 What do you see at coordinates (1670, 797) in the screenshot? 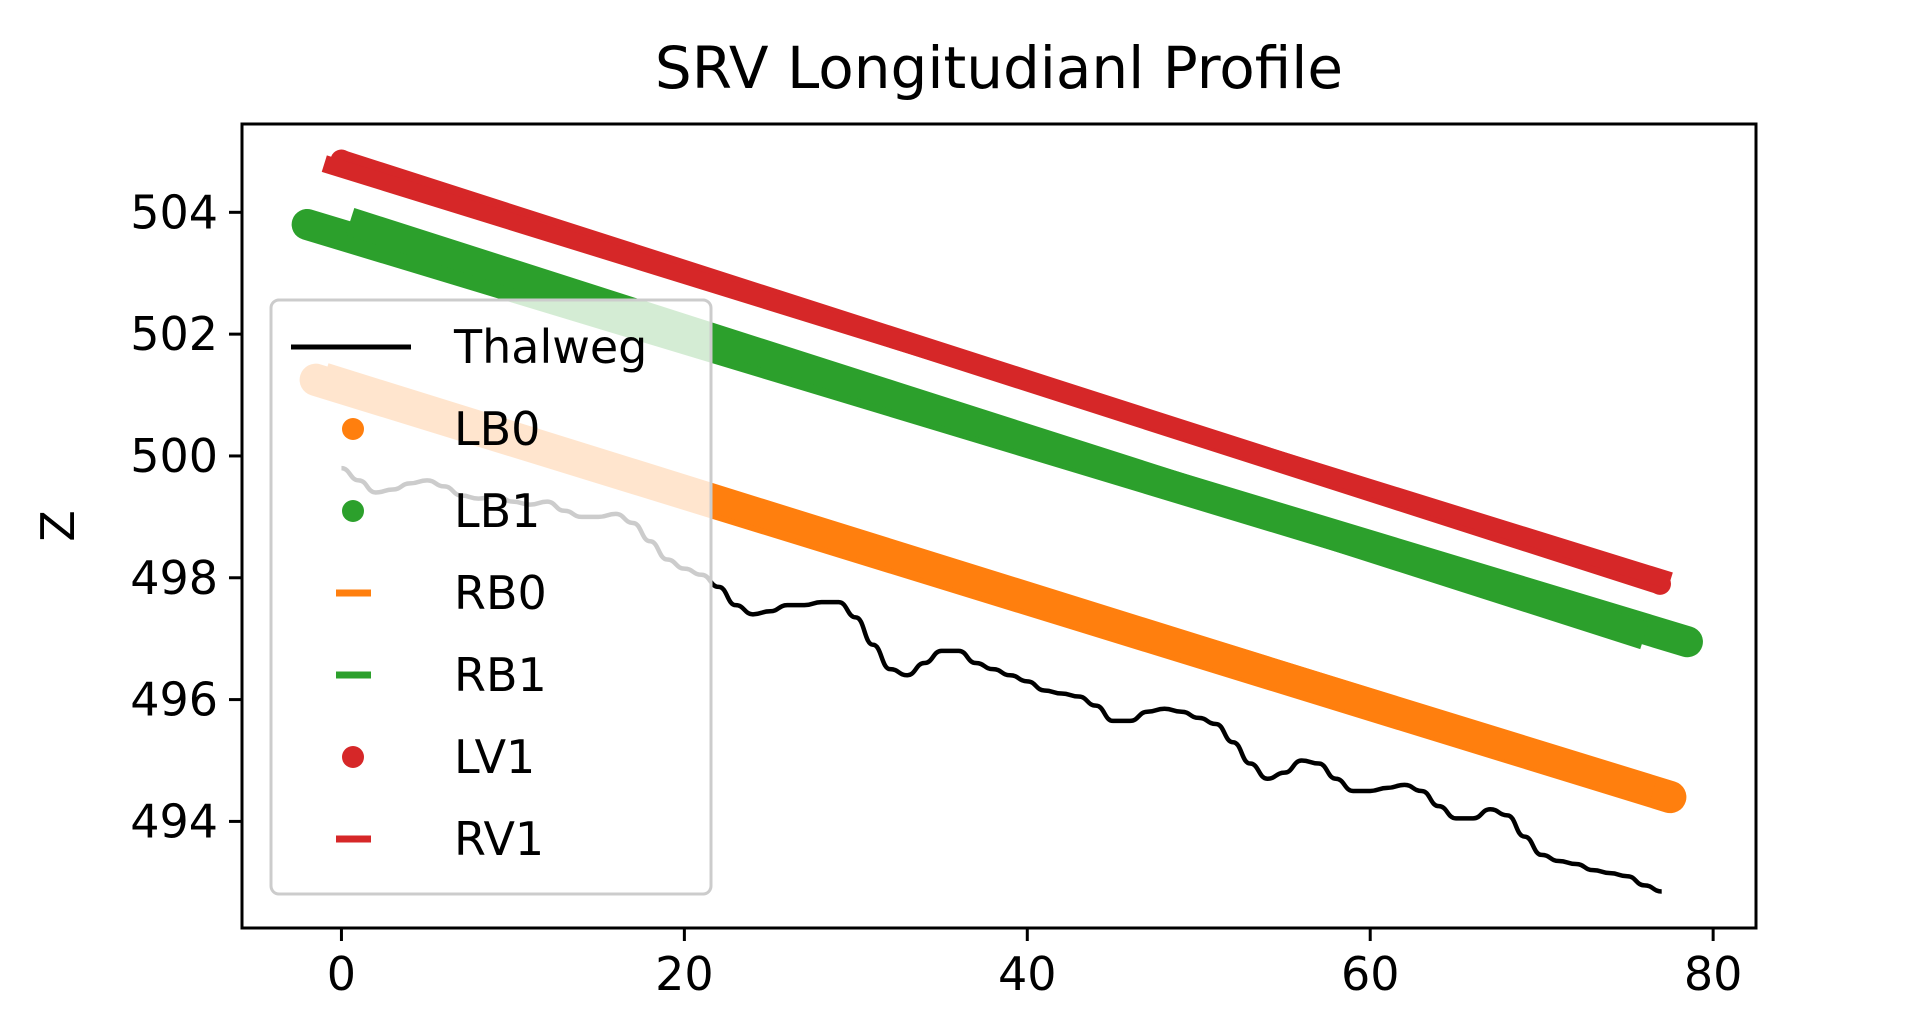
I see `series-end-point-lb0` at bounding box center [1670, 797].